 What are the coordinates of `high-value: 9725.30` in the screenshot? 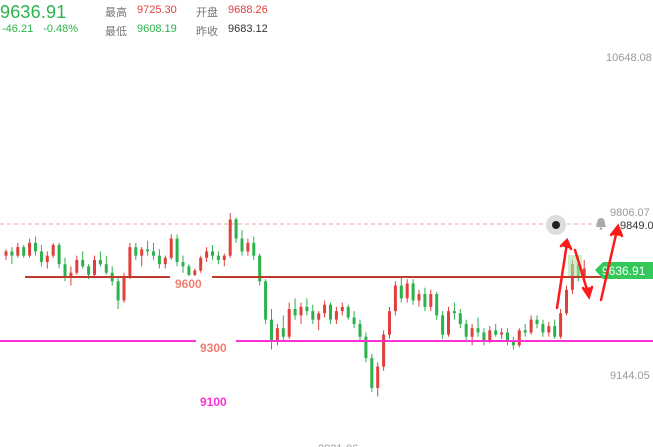 It's located at (157, 10).